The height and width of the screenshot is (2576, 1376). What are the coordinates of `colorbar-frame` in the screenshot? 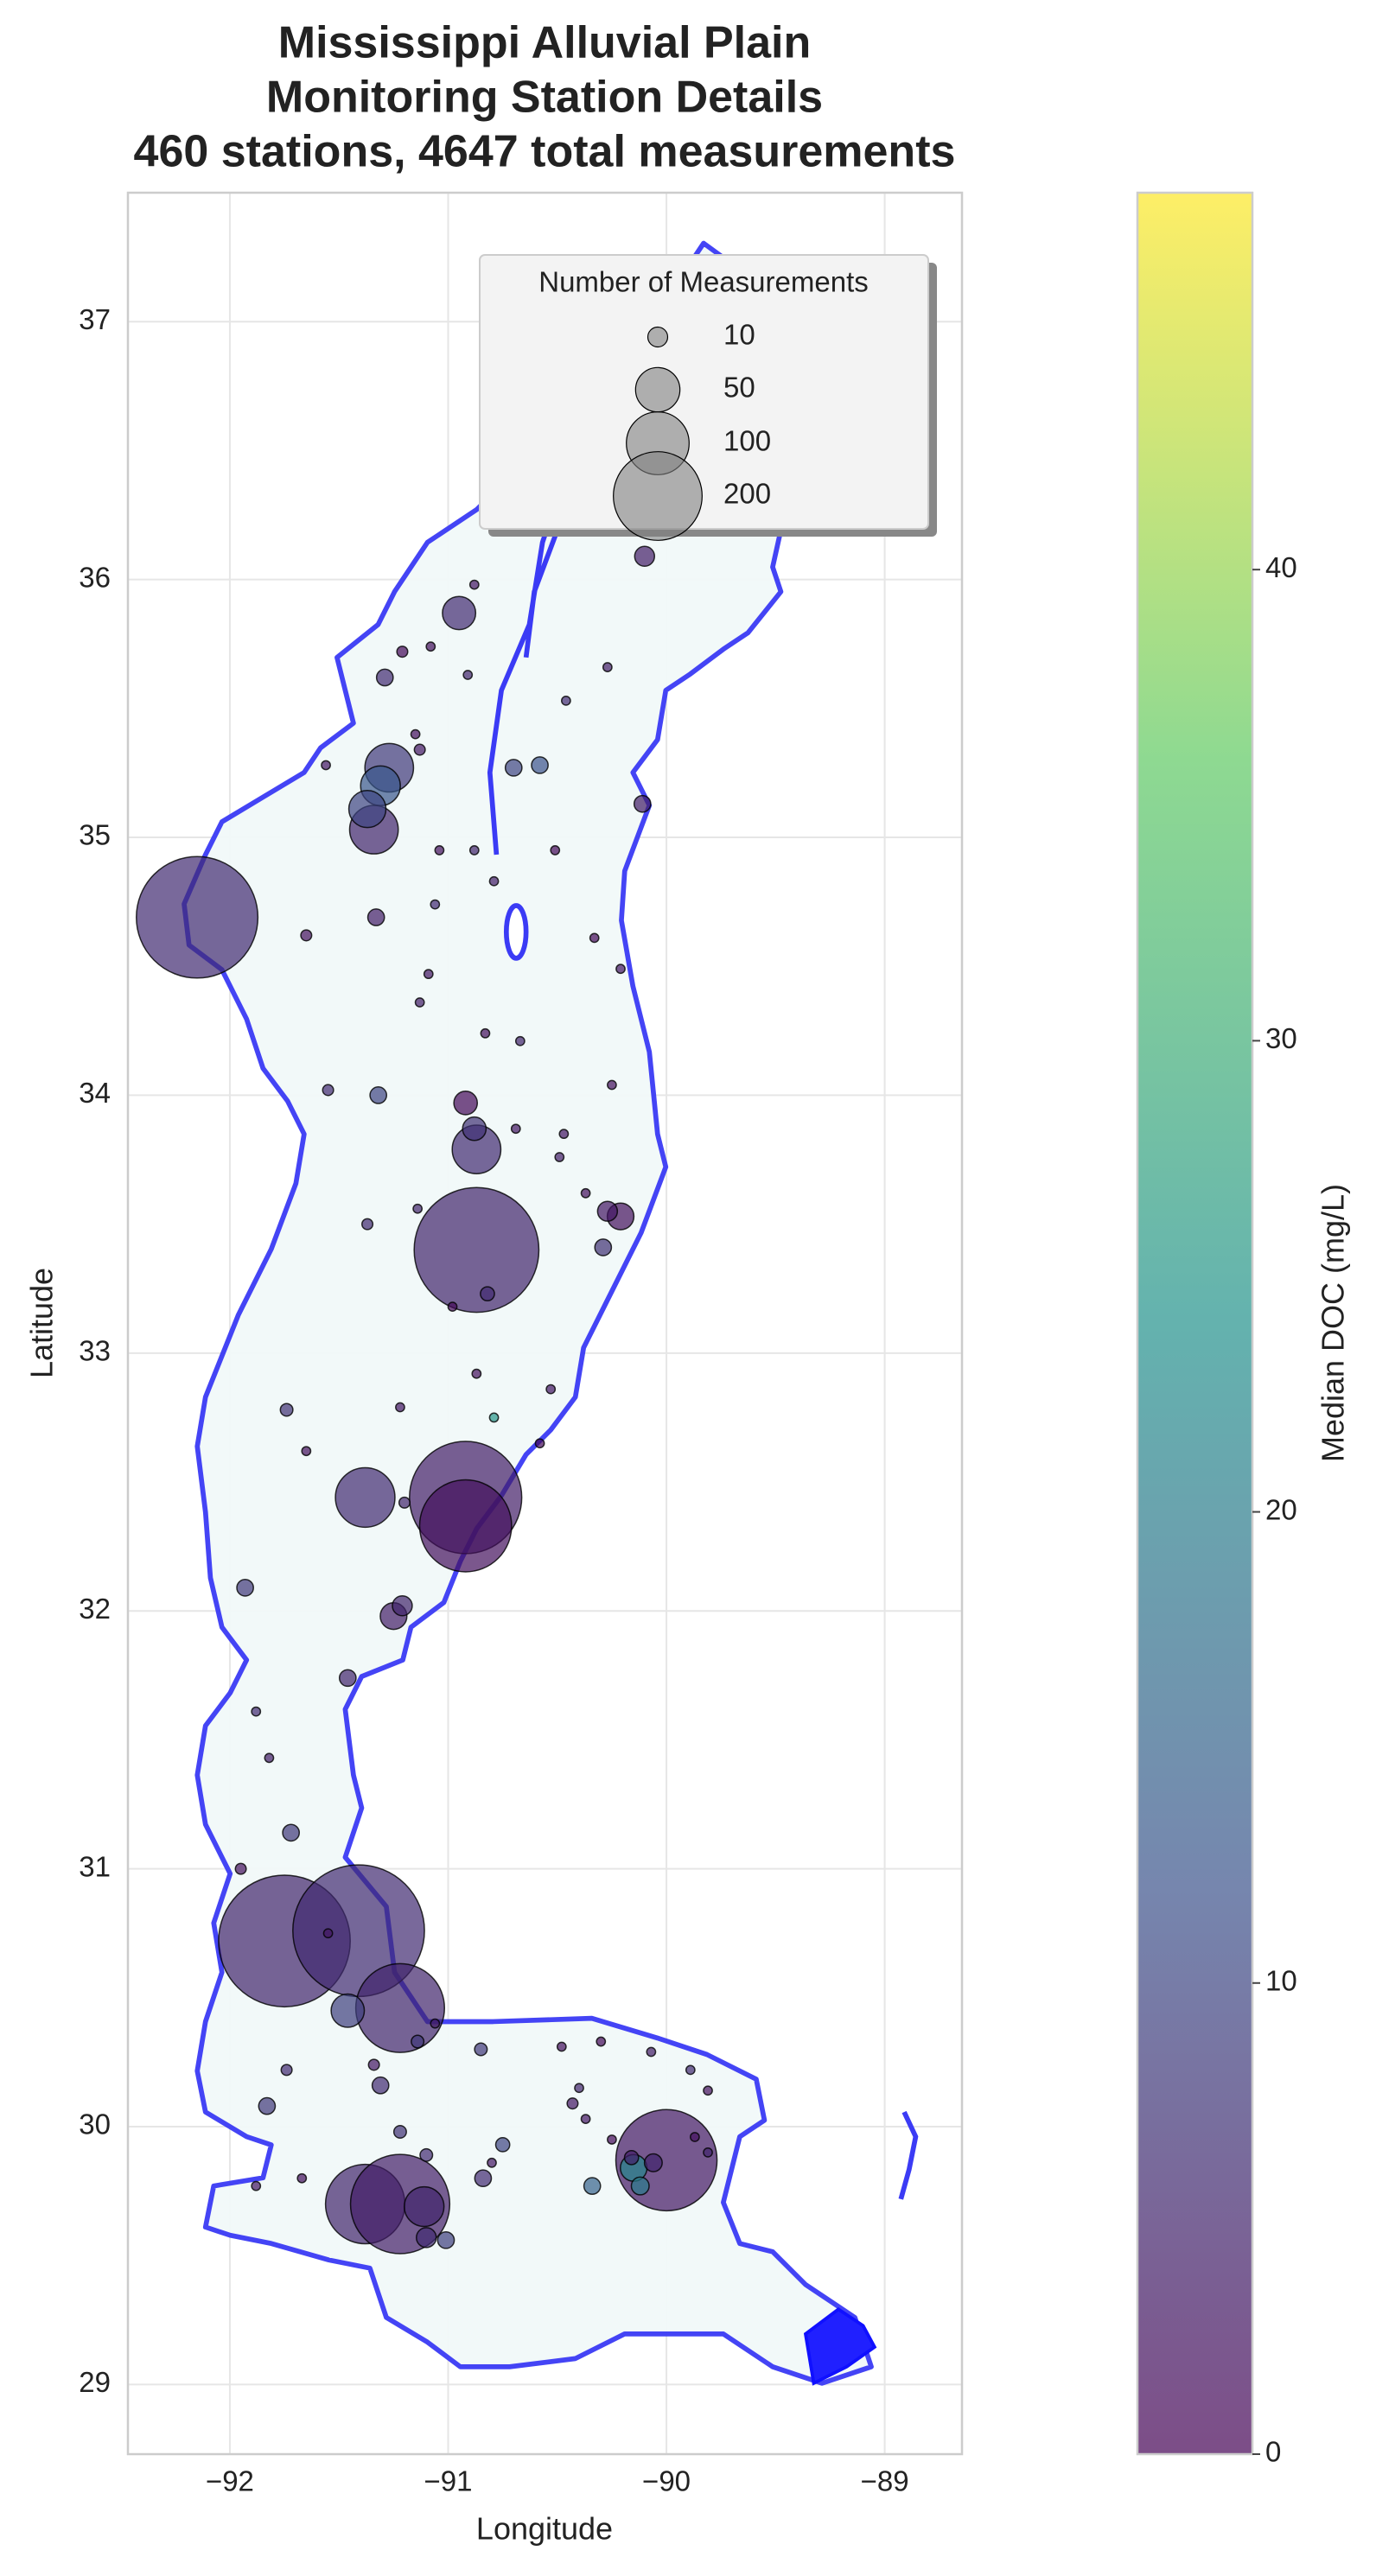 It's located at (1195, 1324).